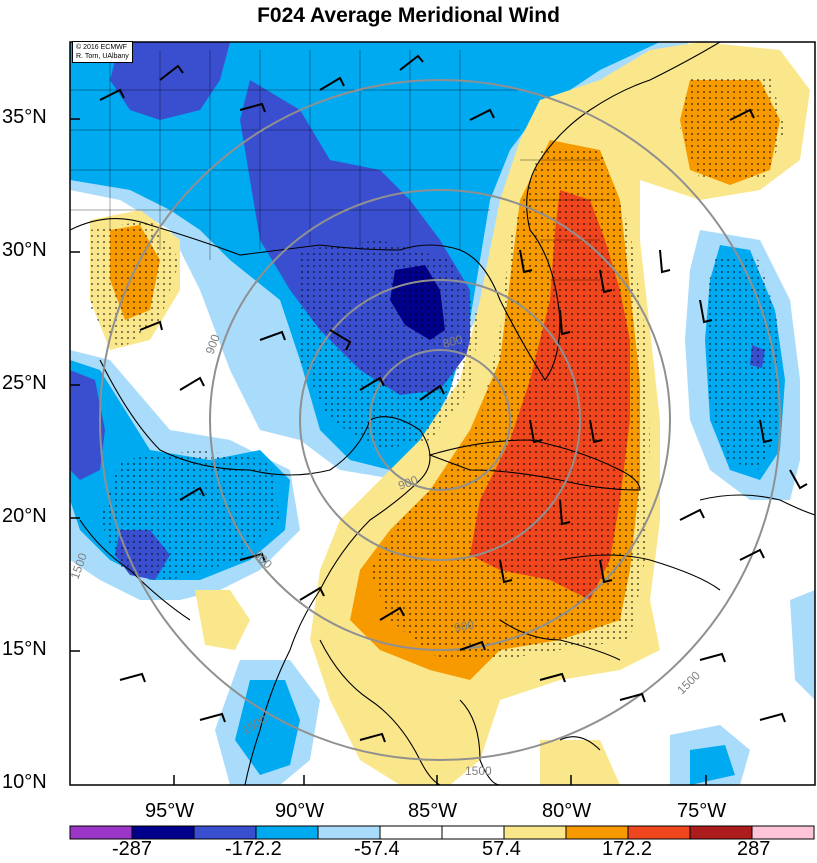 Image resolution: width=817 pixels, height=863 pixels. I want to click on lat-label: 10°N, so click(24, 782).